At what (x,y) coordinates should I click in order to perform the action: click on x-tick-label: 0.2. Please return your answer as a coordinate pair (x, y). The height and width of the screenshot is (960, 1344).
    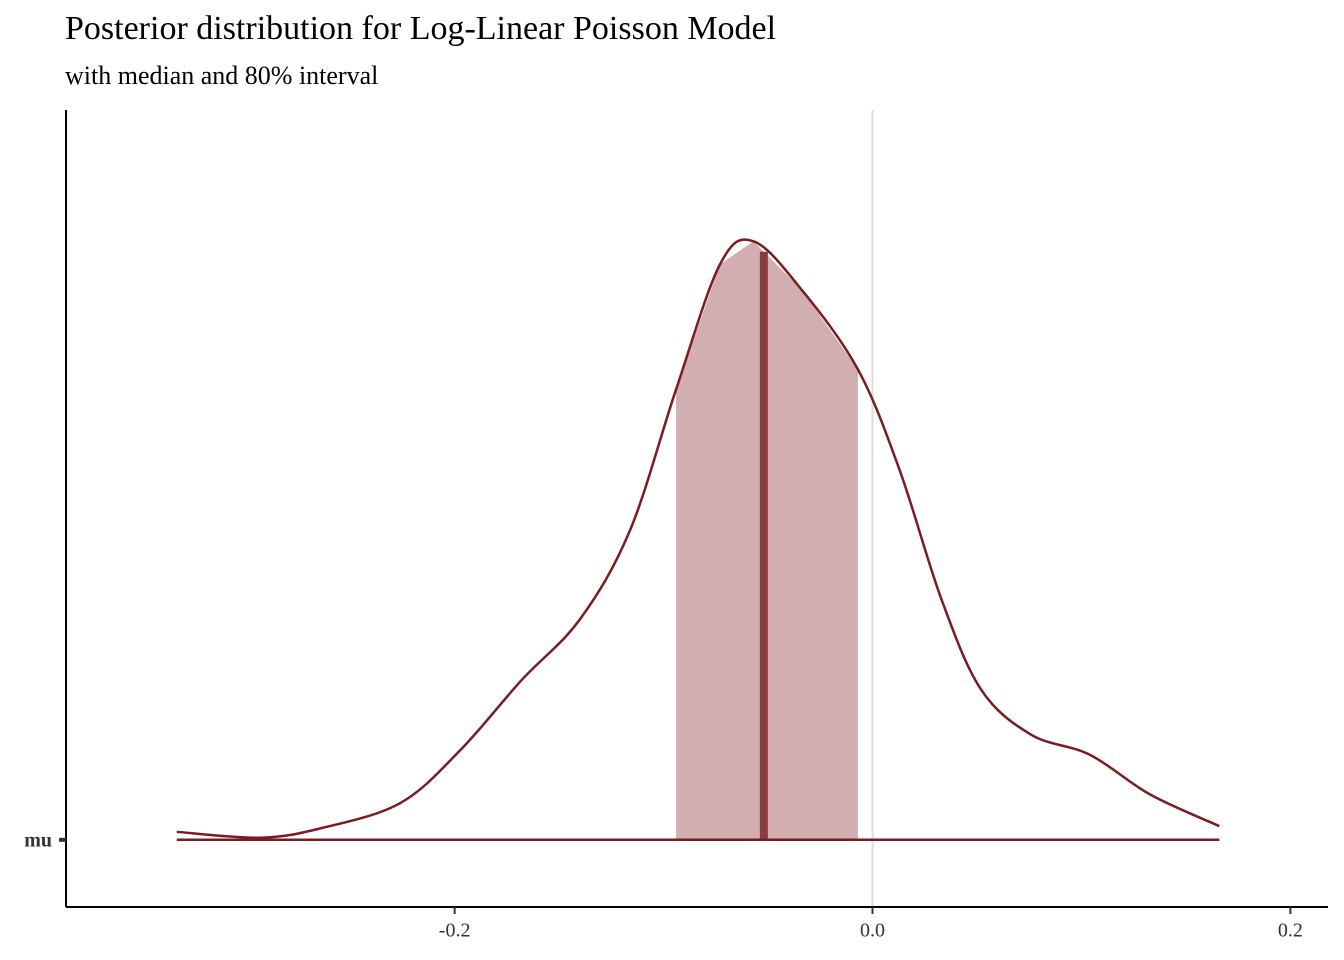
    Looking at the image, I should click on (1290, 931).